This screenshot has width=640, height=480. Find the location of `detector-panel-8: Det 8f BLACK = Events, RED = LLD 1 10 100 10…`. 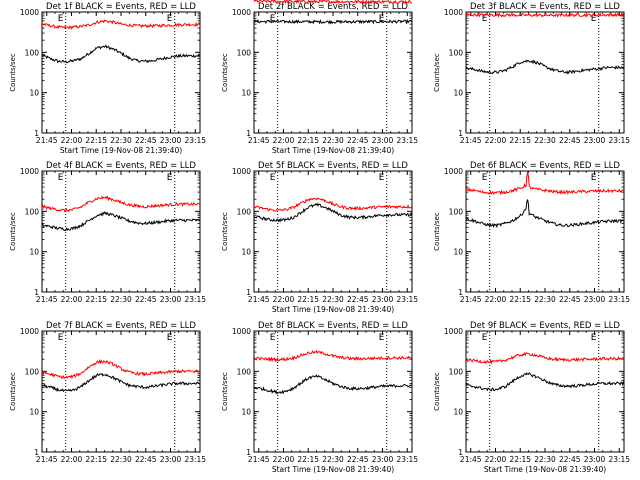

detector-panel-8: Det 8f BLACK = Events, RED = LLD 1 10 100 10… is located at coordinates (319, 397).